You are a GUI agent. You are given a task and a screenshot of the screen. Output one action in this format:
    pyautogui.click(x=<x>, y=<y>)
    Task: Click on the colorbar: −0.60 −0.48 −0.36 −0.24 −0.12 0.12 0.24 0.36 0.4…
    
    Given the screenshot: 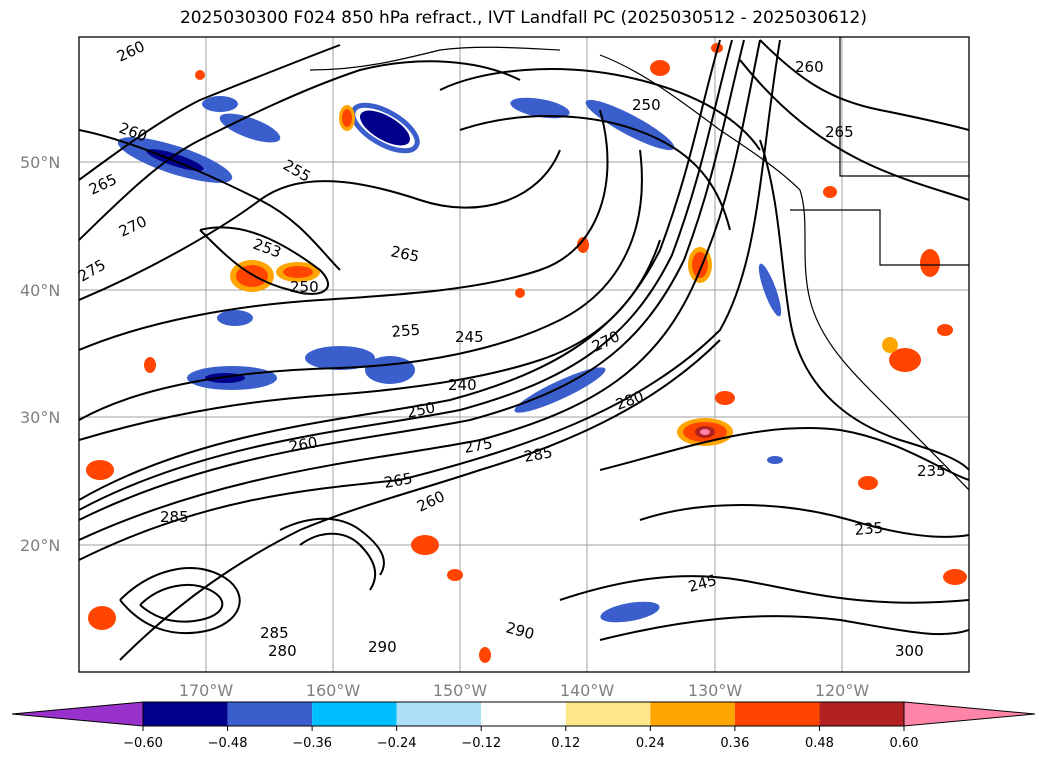 What is the action you would take?
    pyautogui.click(x=523, y=726)
    